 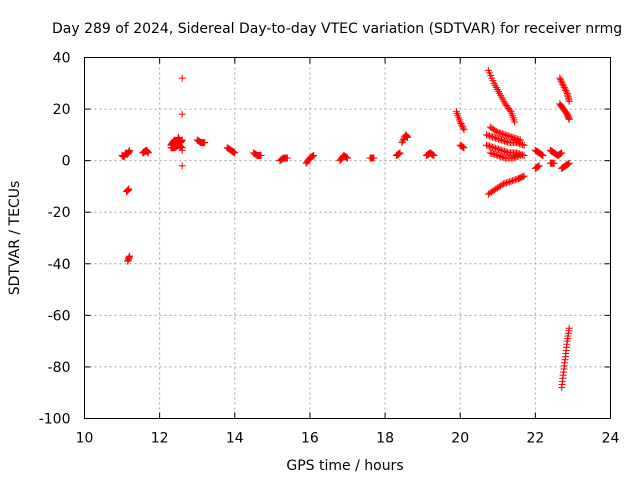 What do you see at coordinates (55, 420) in the screenshot?
I see `y-tick-label: -100` at bounding box center [55, 420].